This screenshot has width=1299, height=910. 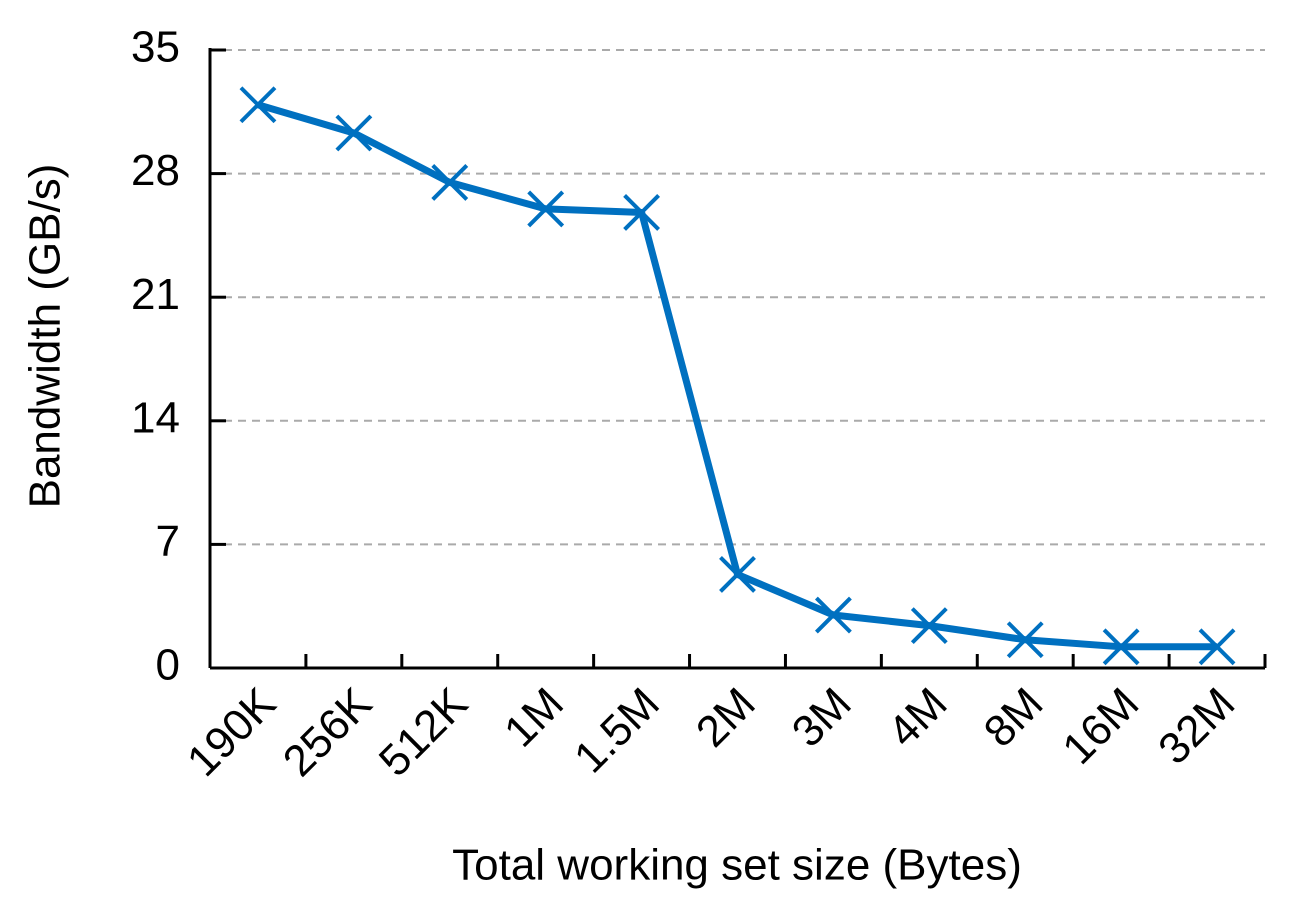 What do you see at coordinates (726, 718) in the screenshot?
I see `x-tick-label: 2M` at bounding box center [726, 718].